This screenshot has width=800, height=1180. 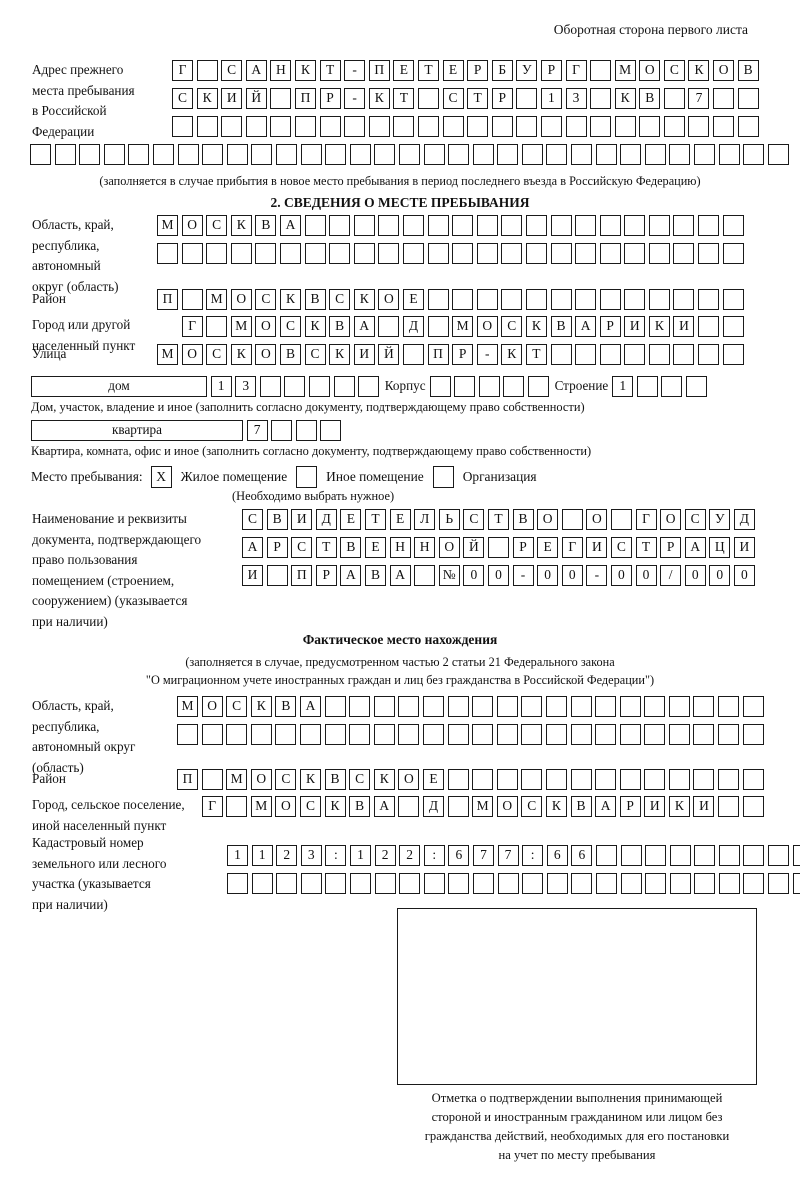 What do you see at coordinates (261, 779) in the screenshot?
I see `actual-district-cell: О` at bounding box center [261, 779].